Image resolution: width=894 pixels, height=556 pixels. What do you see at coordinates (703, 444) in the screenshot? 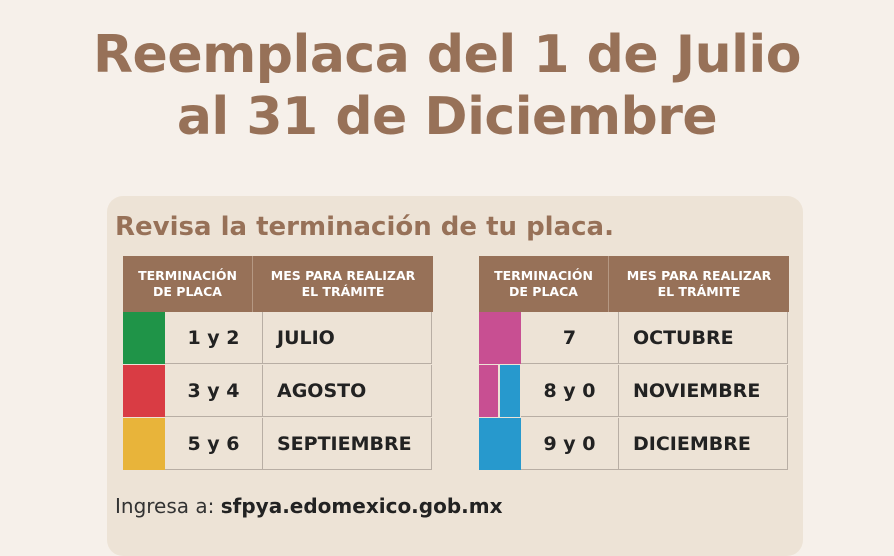
I see `month-name: DICIEMBRE` at bounding box center [703, 444].